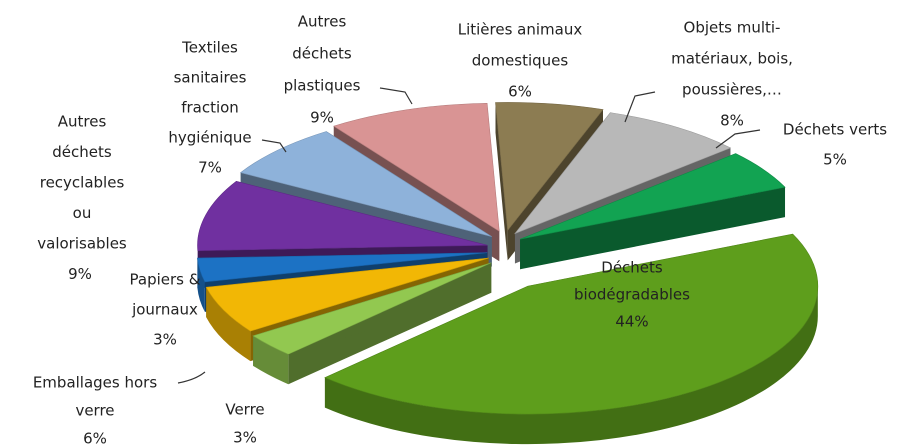 The width and height of the screenshot is (910, 448). Describe the element at coordinates (632, 295) in the screenshot. I see `slice-label: biodégradables` at that location.